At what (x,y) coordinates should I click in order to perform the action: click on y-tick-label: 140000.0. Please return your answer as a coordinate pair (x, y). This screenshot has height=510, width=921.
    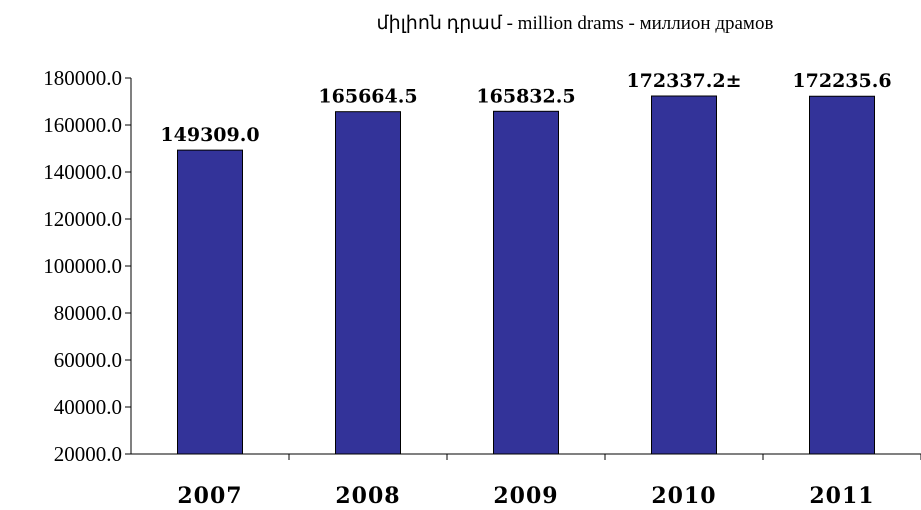
    Looking at the image, I should click on (82, 172).